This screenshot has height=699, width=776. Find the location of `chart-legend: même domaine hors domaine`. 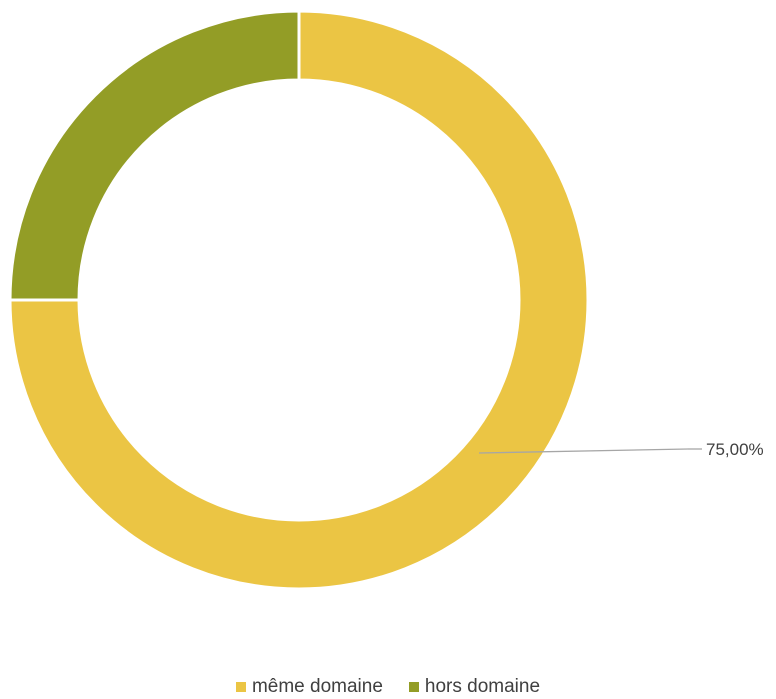

chart-legend: même domaine hors domaine is located at coordinates (388, 687).